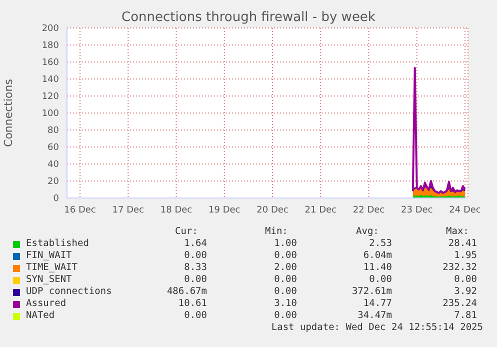 Image resolution: width=497 pixels, height=347 pixels. Describe the element at coordinates (285, 243) in the screenshot. I see `text: 1.00` at that location.